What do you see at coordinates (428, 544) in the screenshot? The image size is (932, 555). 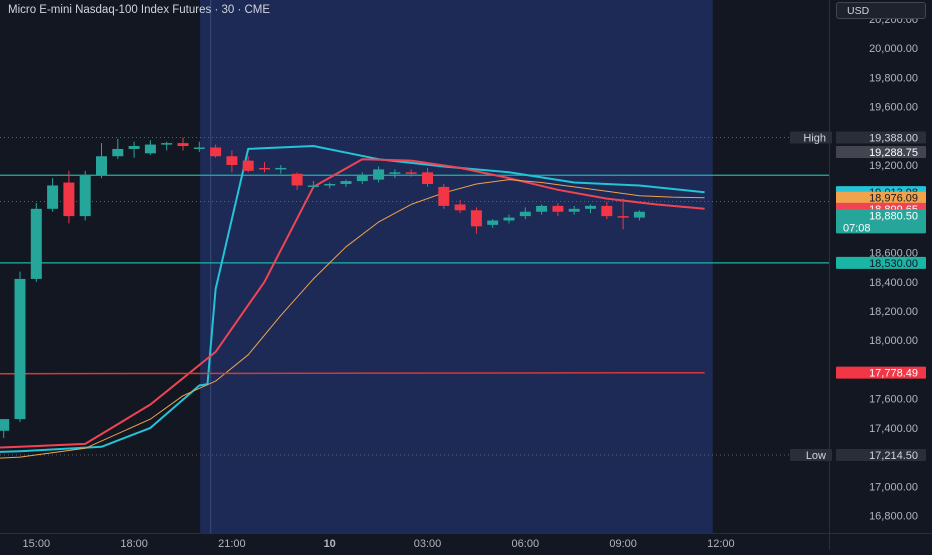 I see `x-tick-label: 03:00` at bounding box center [428, 544].